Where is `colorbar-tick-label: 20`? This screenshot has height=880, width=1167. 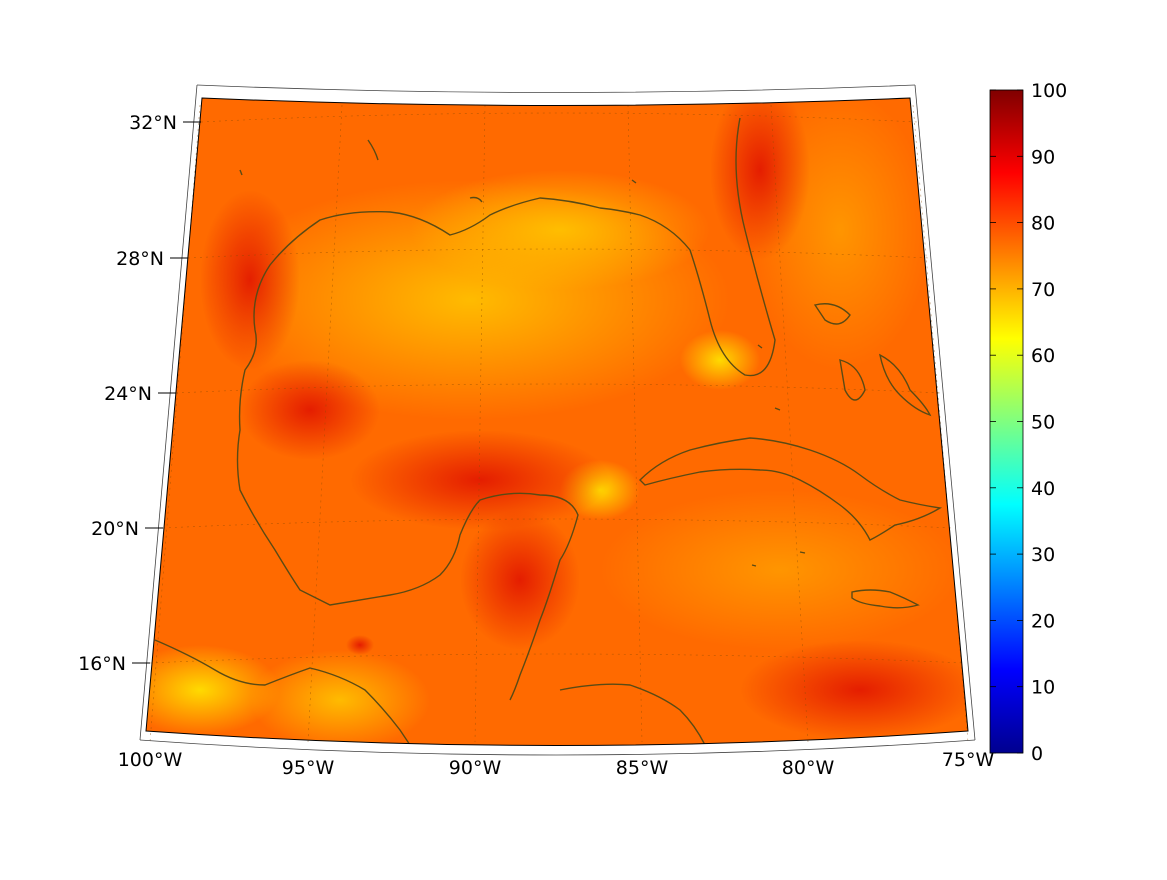 colorbar-tick-label: 20 is located at coordinates (1043, 621).